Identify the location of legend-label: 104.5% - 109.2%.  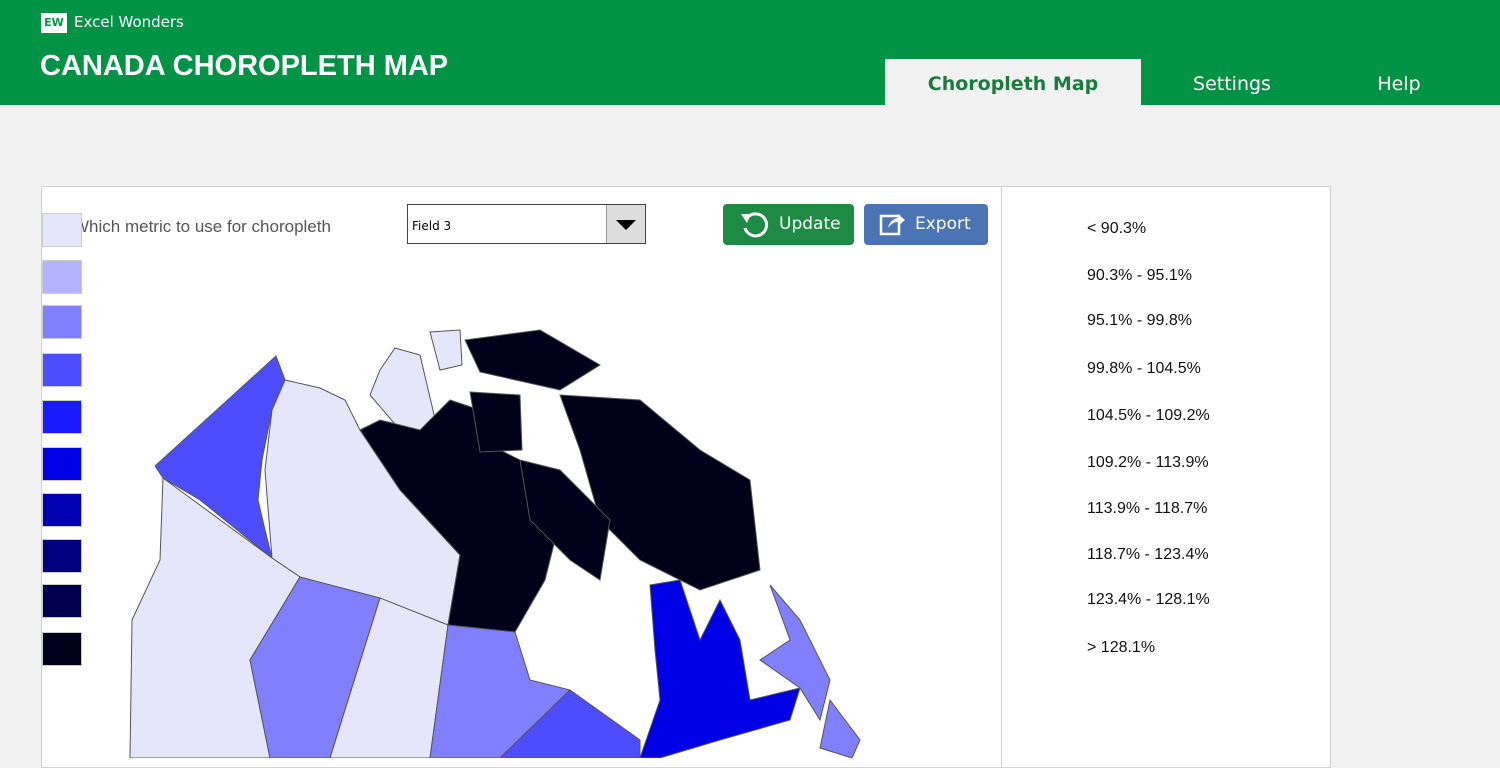
(1148, 415).